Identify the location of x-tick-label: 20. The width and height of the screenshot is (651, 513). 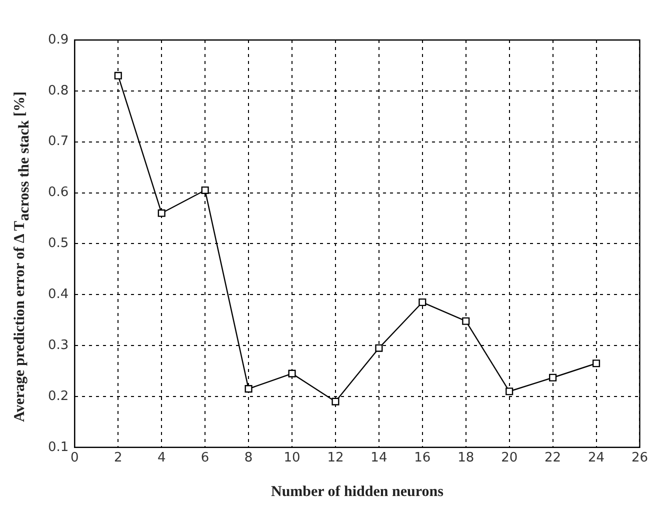
(509, 458).